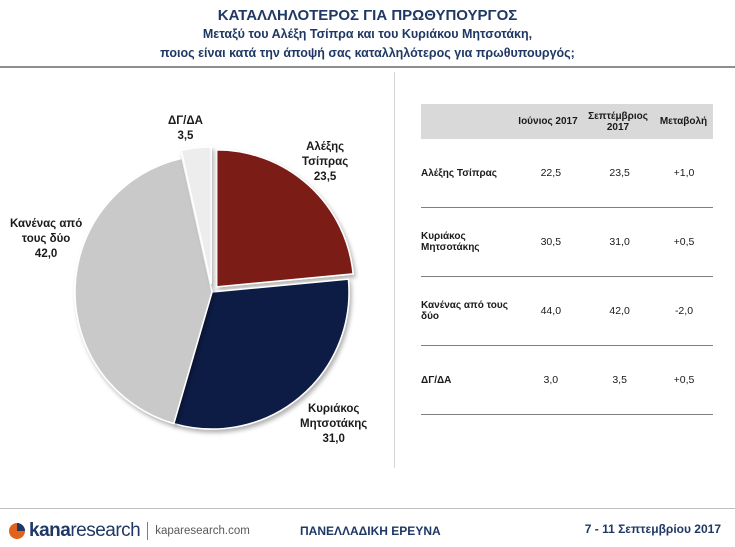 The height and width of the screenshot is (547, 735). Describe the element at coordinates (567, 242) in the screenshot. I see `table-row: Κυριάκος Μητσοτάκης 30,5 31,0 +0,5` at that location.